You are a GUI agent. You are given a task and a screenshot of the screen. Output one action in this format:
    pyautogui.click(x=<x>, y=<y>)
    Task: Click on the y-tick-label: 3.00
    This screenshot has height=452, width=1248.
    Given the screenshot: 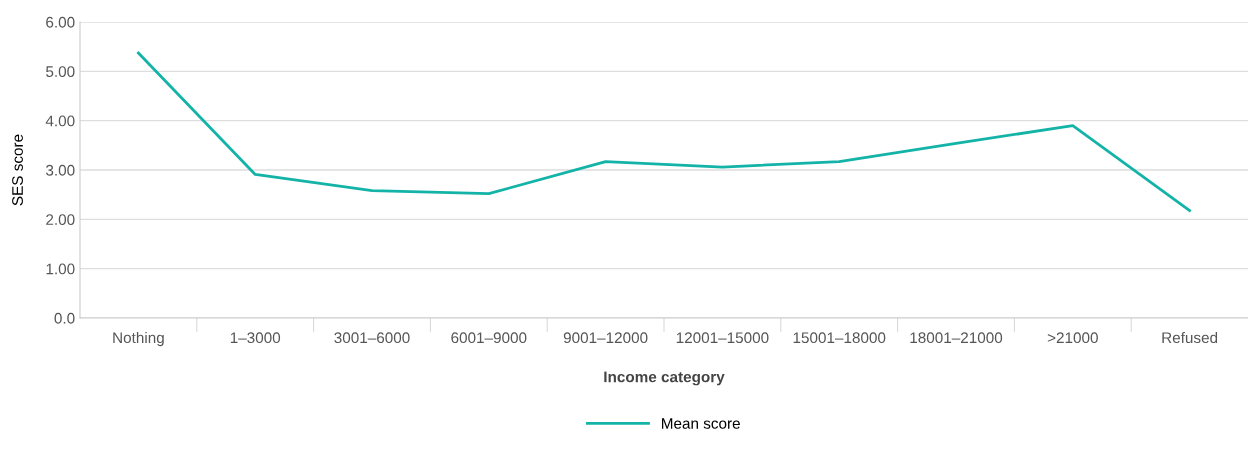 What is the action you would take?
    pyautogui.click(x=60, y=170)
    